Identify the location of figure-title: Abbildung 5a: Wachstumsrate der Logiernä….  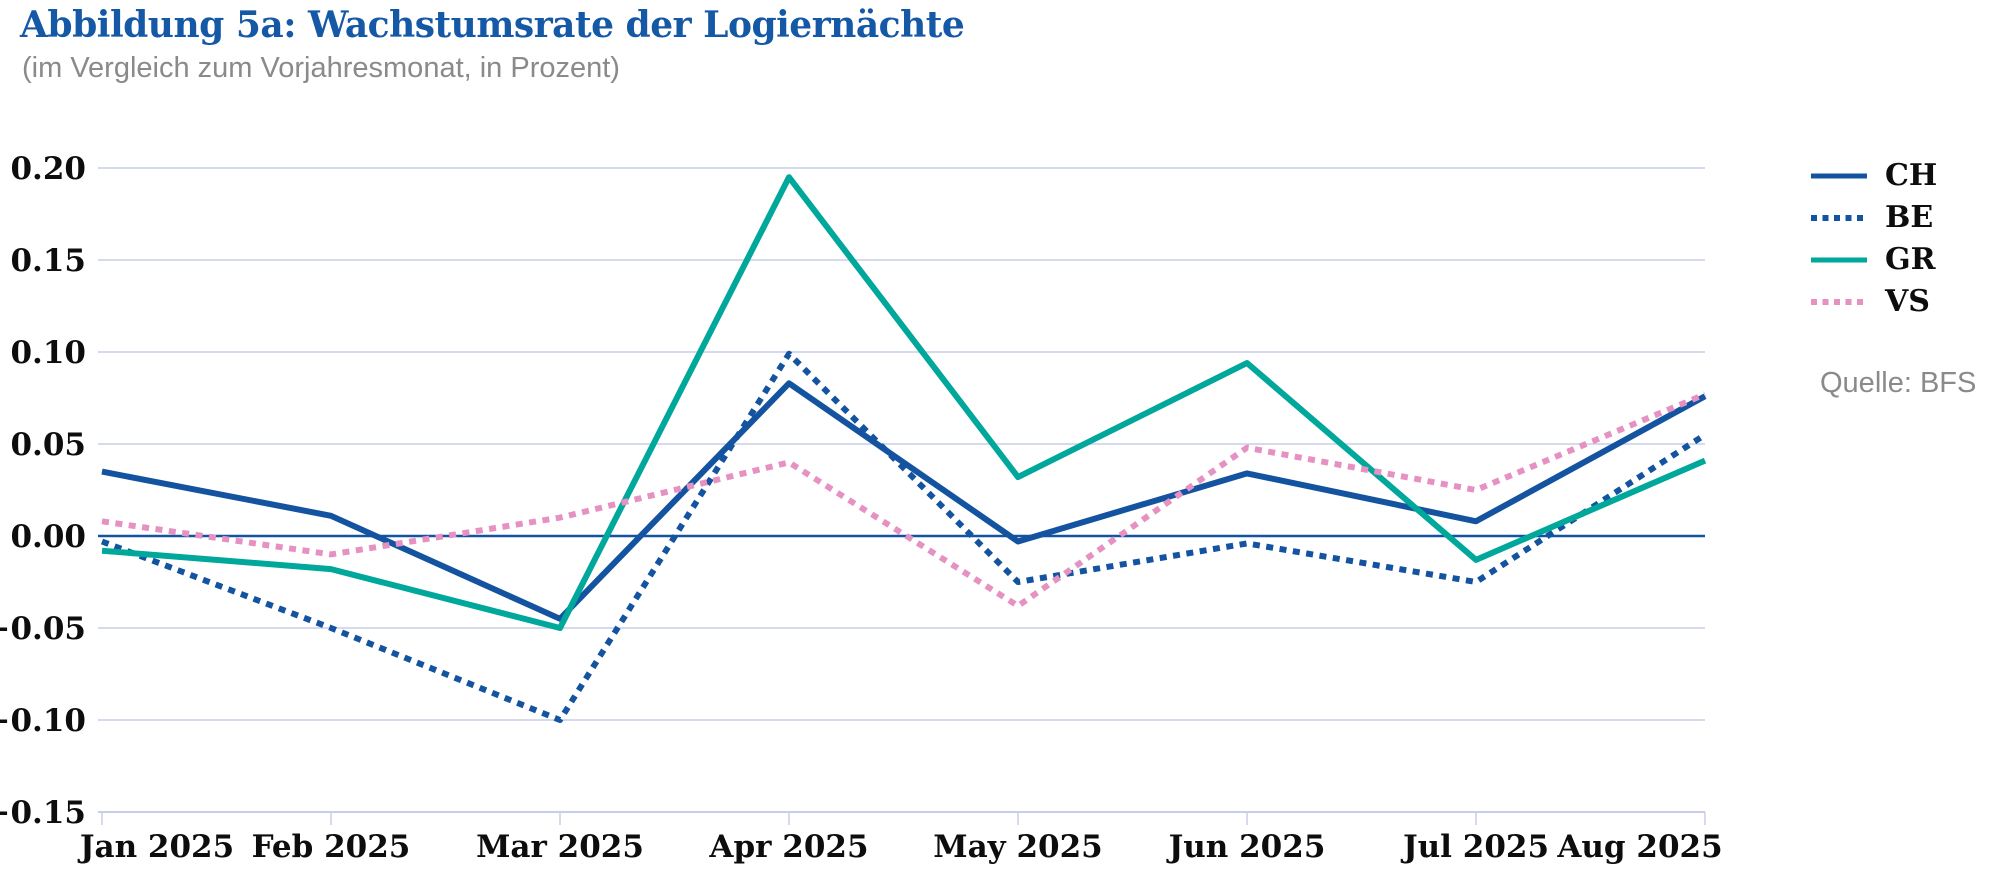
(492, 25).